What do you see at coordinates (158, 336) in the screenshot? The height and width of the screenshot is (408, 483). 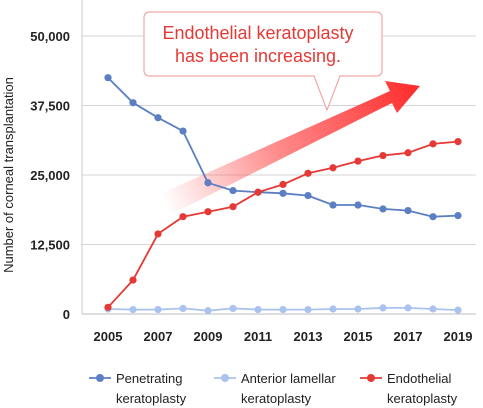 I see `x-tick-label: 2007` at bounding box center [158, 336].